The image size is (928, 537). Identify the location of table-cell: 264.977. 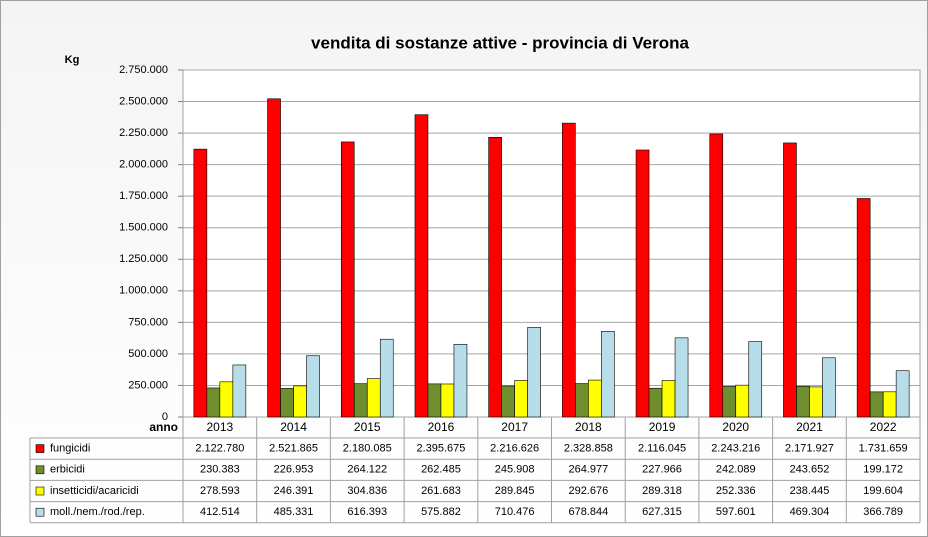
(588, 470).